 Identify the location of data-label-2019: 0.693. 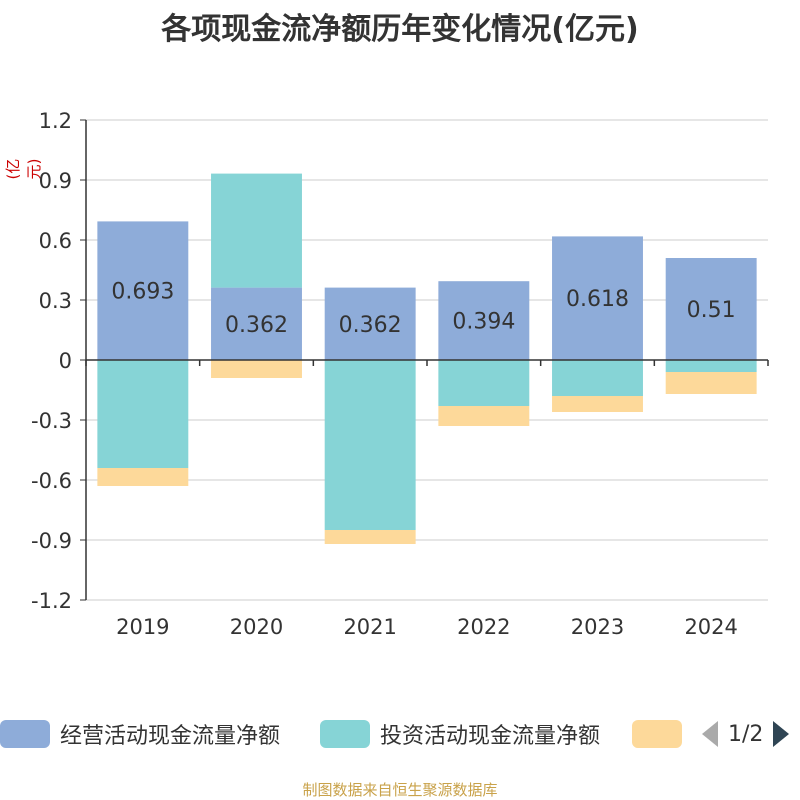
(142, 292).